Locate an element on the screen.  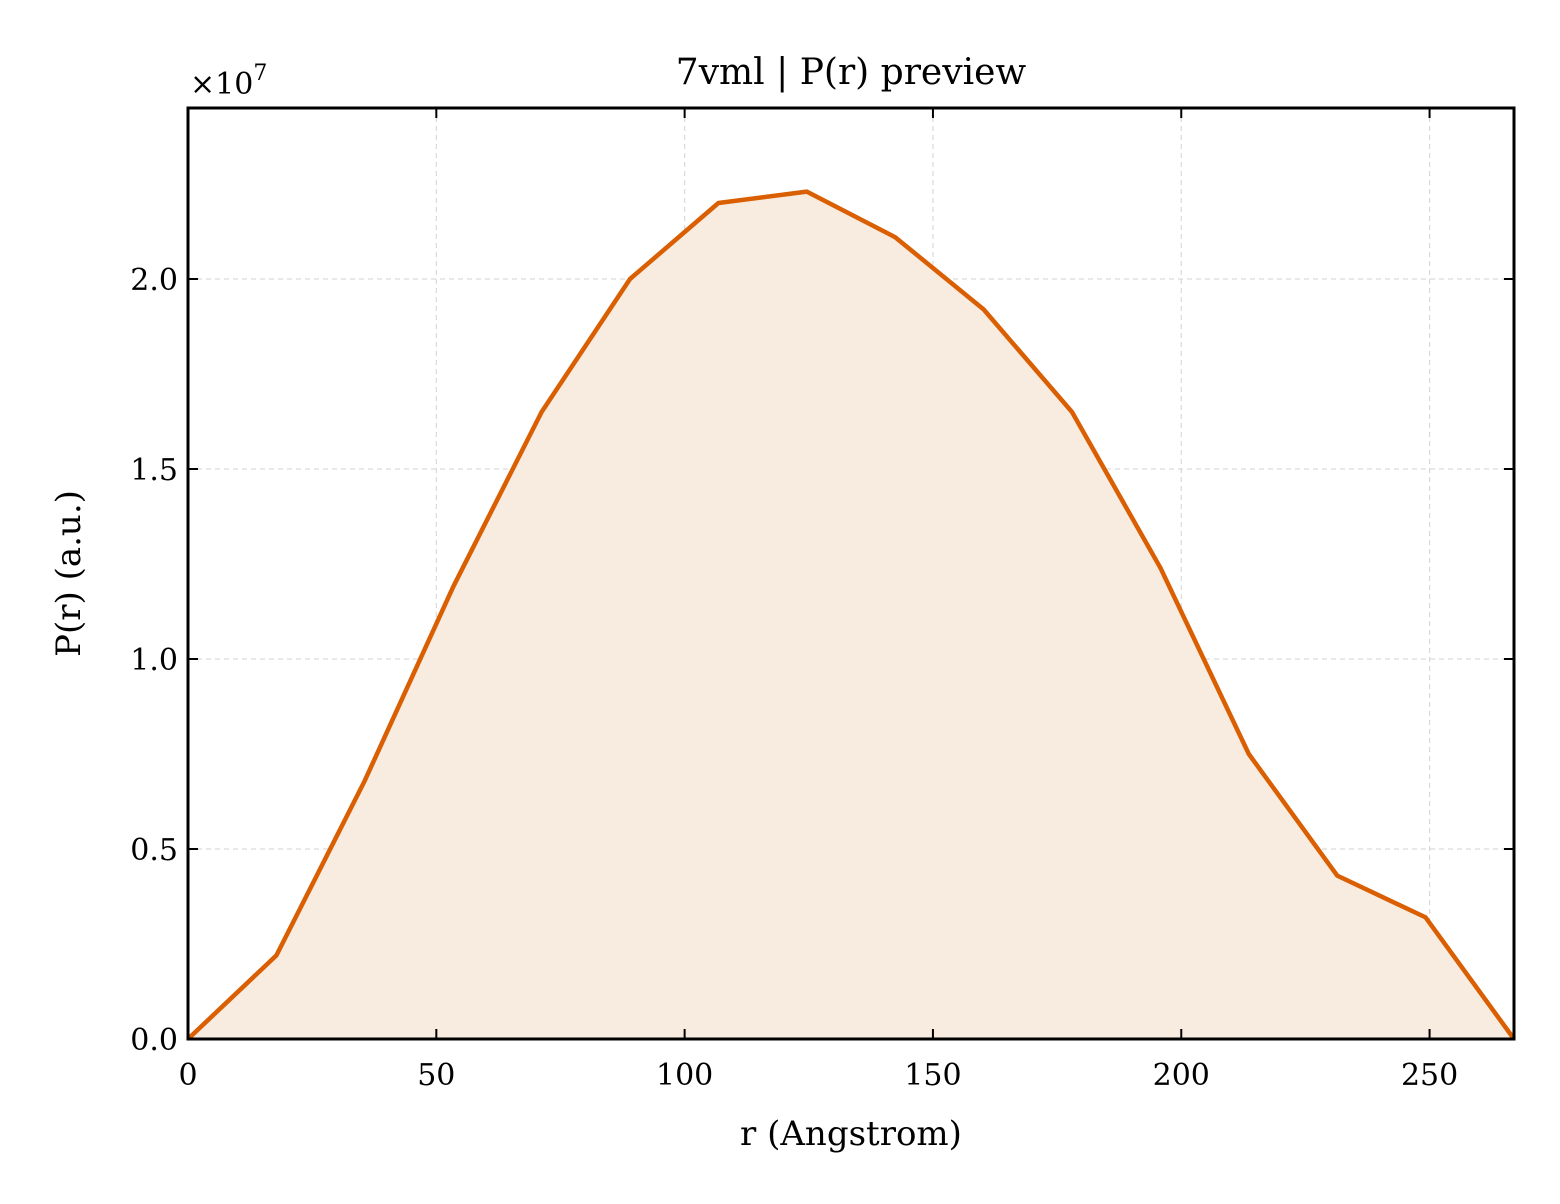
y-axis-label: P(r) (a.u.) is located at coordinates (69, 573).